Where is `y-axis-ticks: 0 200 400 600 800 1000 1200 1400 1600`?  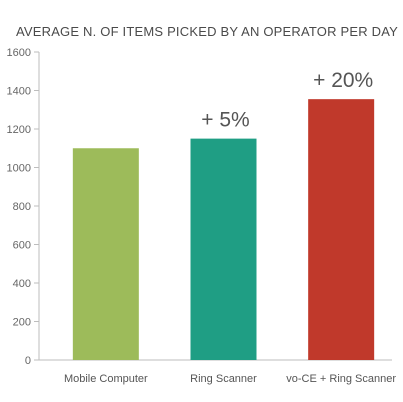 y-axis-ticks: 0 200 400 600 800 1000 1200 1400 1600 is located at coordinates (23, 207).